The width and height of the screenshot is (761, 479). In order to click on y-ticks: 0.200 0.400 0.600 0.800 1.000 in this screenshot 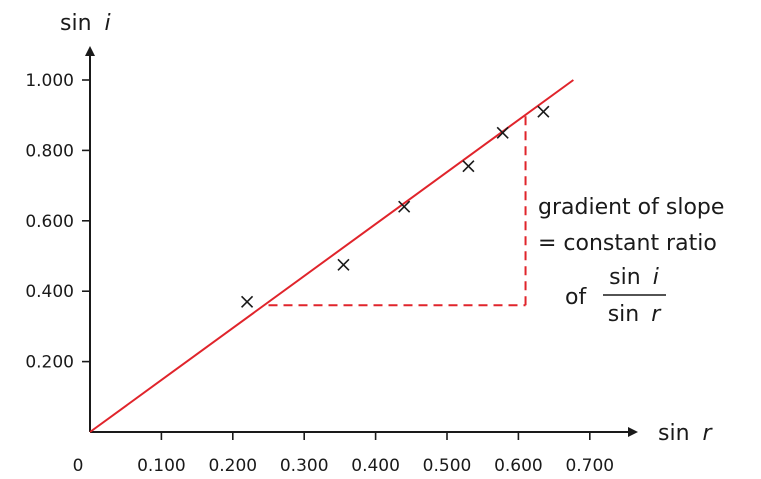, I will do `click(57, 222)`.